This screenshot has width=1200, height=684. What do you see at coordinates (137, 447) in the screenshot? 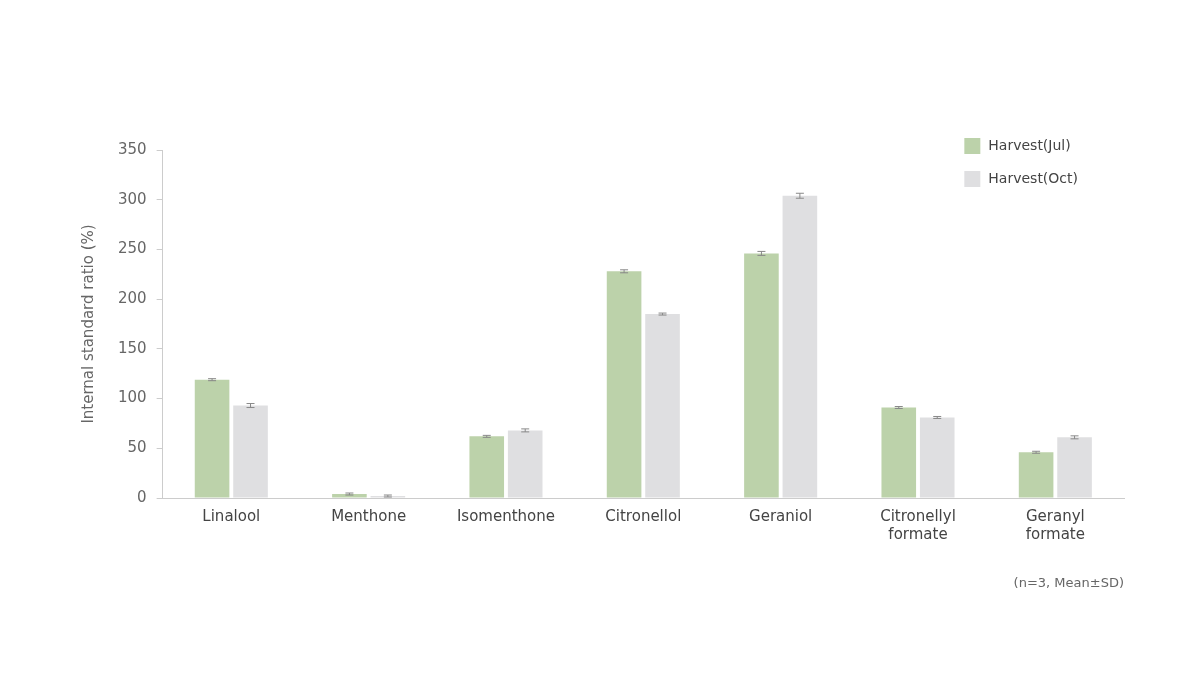
I see `y-tick-label: 50` at bounding box center [137, 447].